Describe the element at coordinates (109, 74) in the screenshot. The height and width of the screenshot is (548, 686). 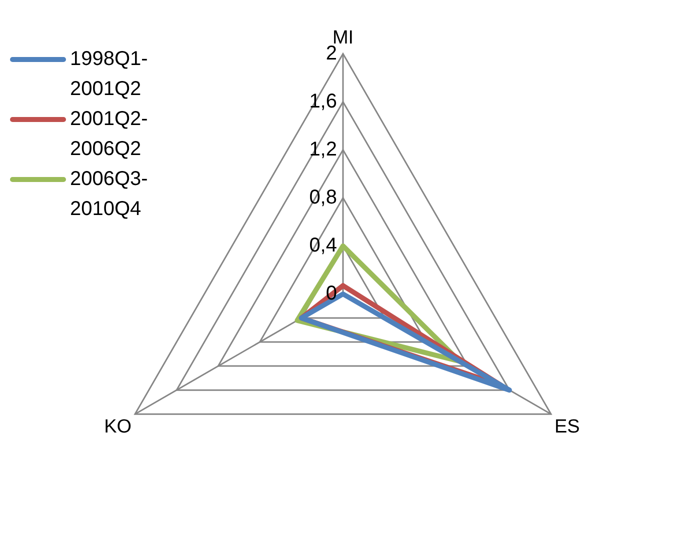
I see `legend-label: 1998Q1-2001Q2` at that location.